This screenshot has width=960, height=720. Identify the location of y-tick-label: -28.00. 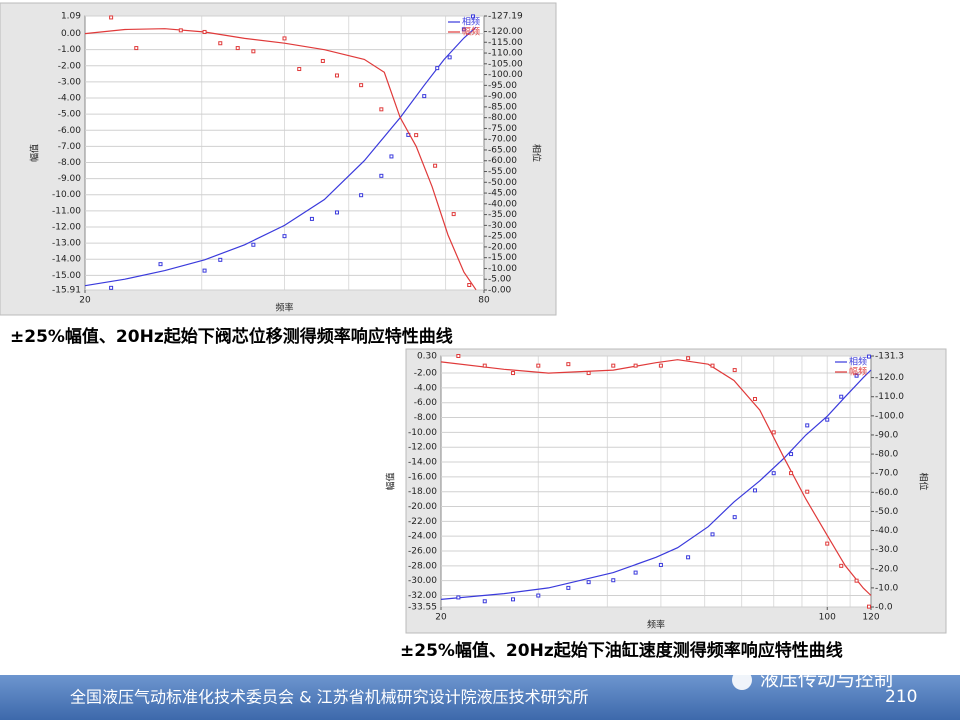
(422, 566).